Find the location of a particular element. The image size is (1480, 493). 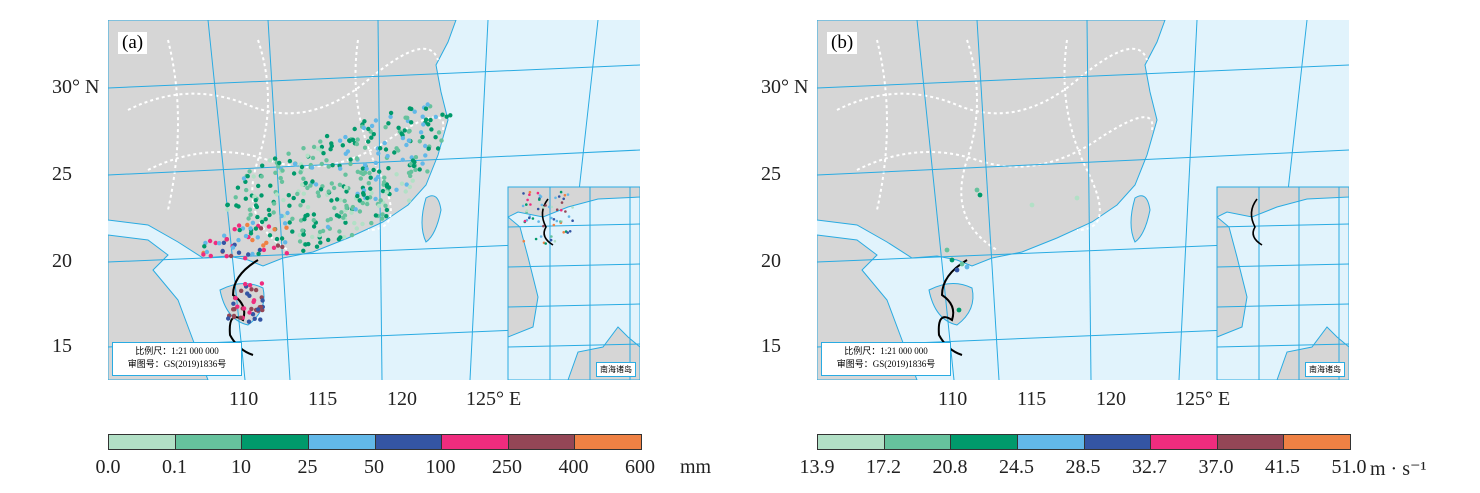

south-china-sea-inset is located at coordinates (573, 283).